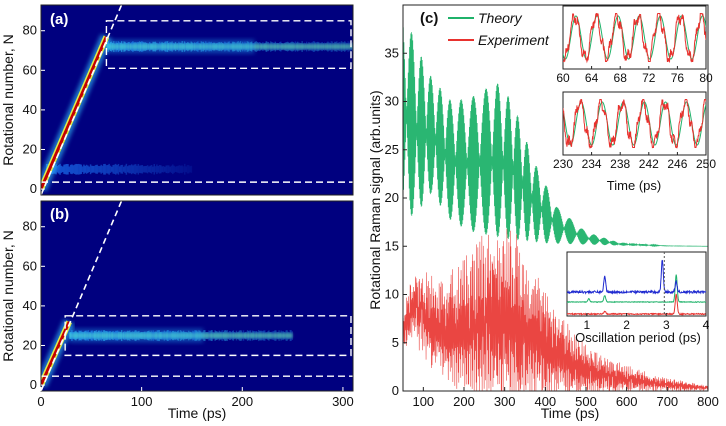 This screenshot has height=426, width=726. I want to click on panel-label-a: (a), so click(59, 19).